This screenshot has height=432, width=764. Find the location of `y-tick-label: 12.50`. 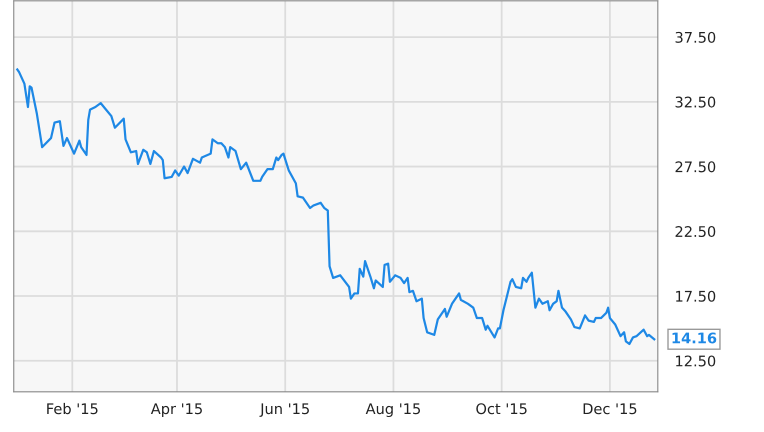

y-tick-label: 12.50 is located at coordinates (696, 360).